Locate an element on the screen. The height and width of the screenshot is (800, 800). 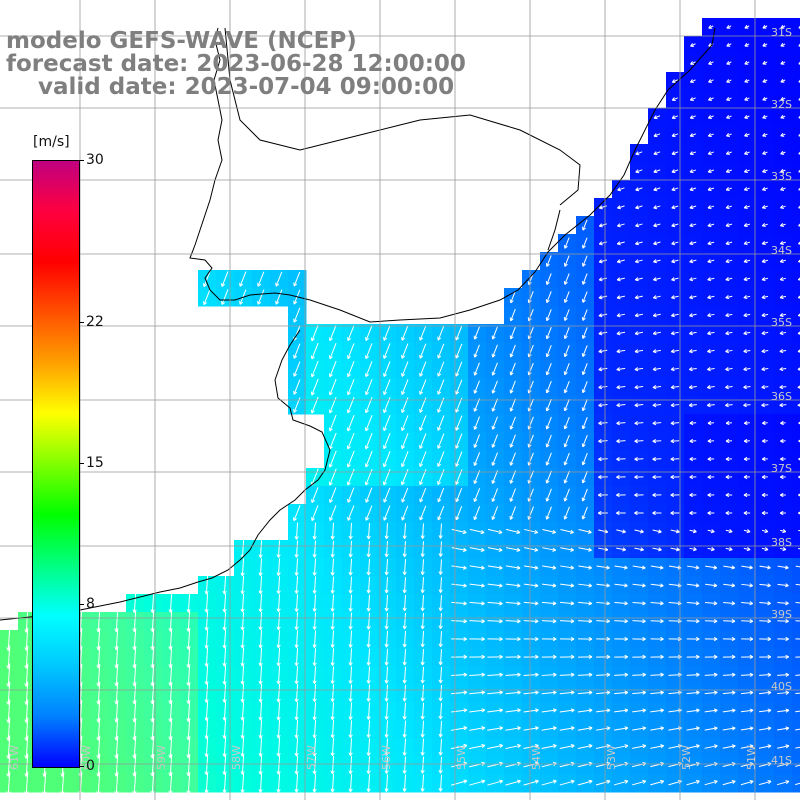
longitude-label: 58W is located at coordinates (236, 757).